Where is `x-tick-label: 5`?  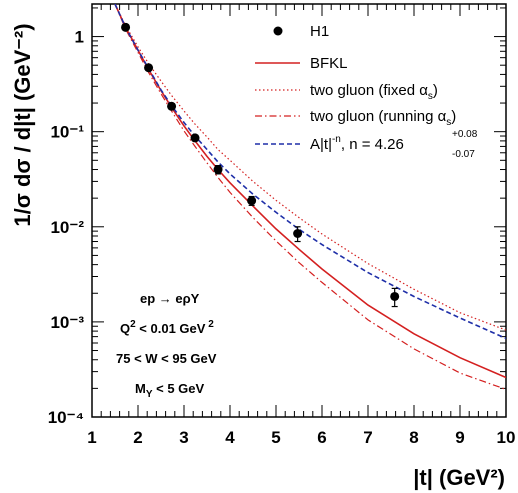 x-tick-label: 5 is located at coordinates (275, 437).